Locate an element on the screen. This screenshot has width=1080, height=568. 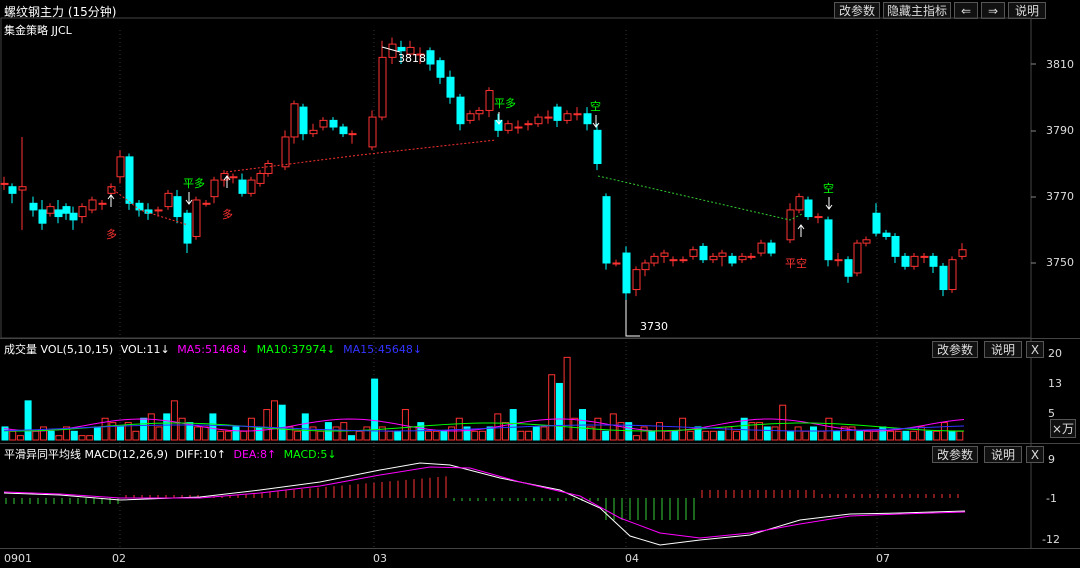
trend-line is located at coordinates (700, 198).